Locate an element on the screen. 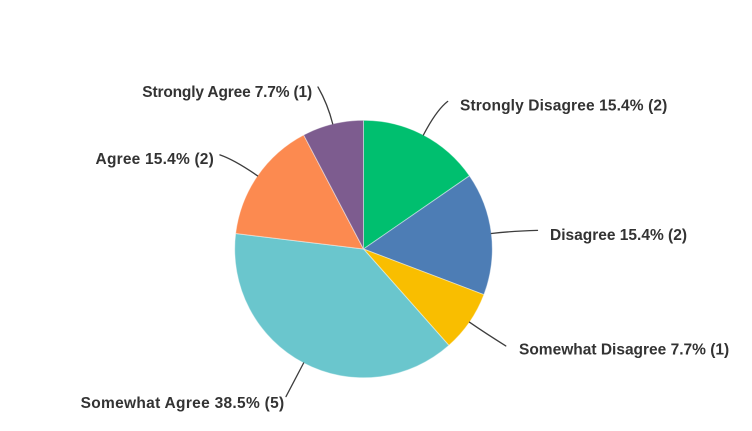 The height and width of the screenshot is (431, 752). svg-text: Somewhat Agree 38.5% (5) is located at coordinates (183, 403).